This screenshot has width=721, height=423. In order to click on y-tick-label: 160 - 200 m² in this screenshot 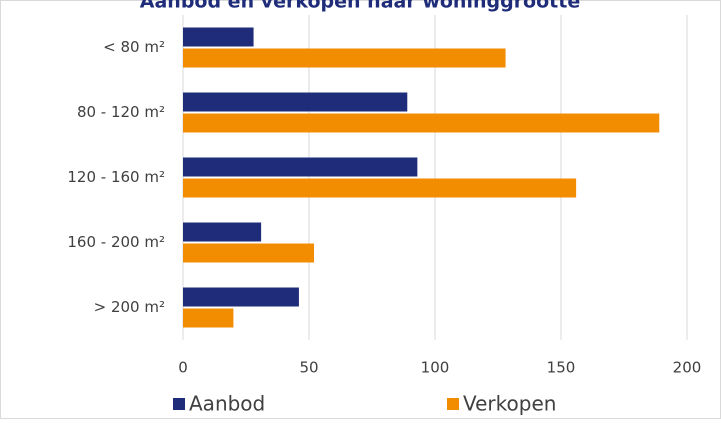, I will do `click(116, 242)`.